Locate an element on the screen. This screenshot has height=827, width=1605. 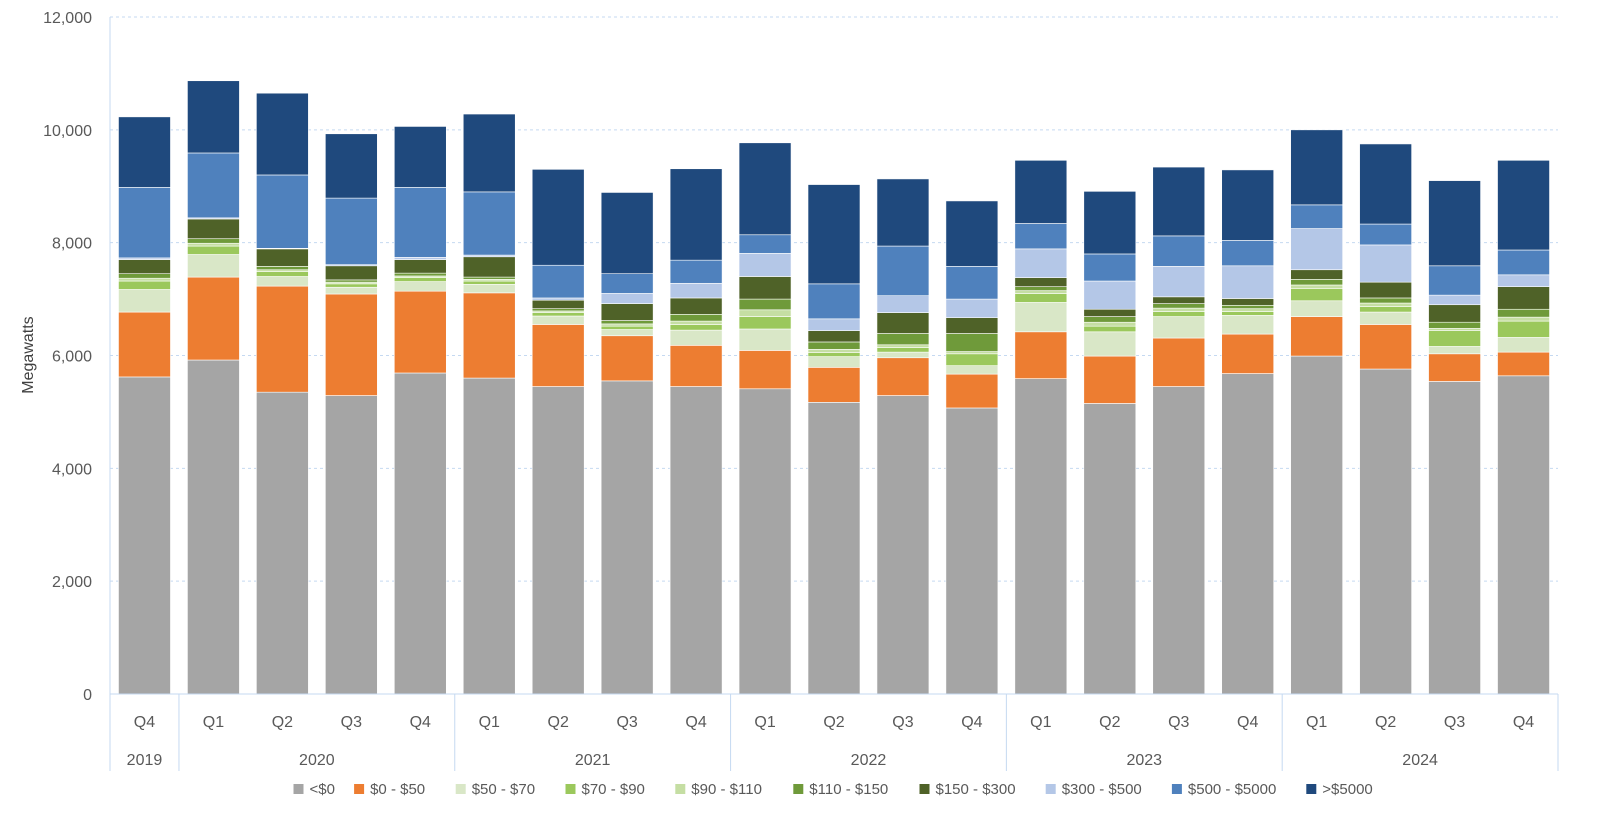
legend-label: $300 - $500 is located at coordinates (1102, 789).